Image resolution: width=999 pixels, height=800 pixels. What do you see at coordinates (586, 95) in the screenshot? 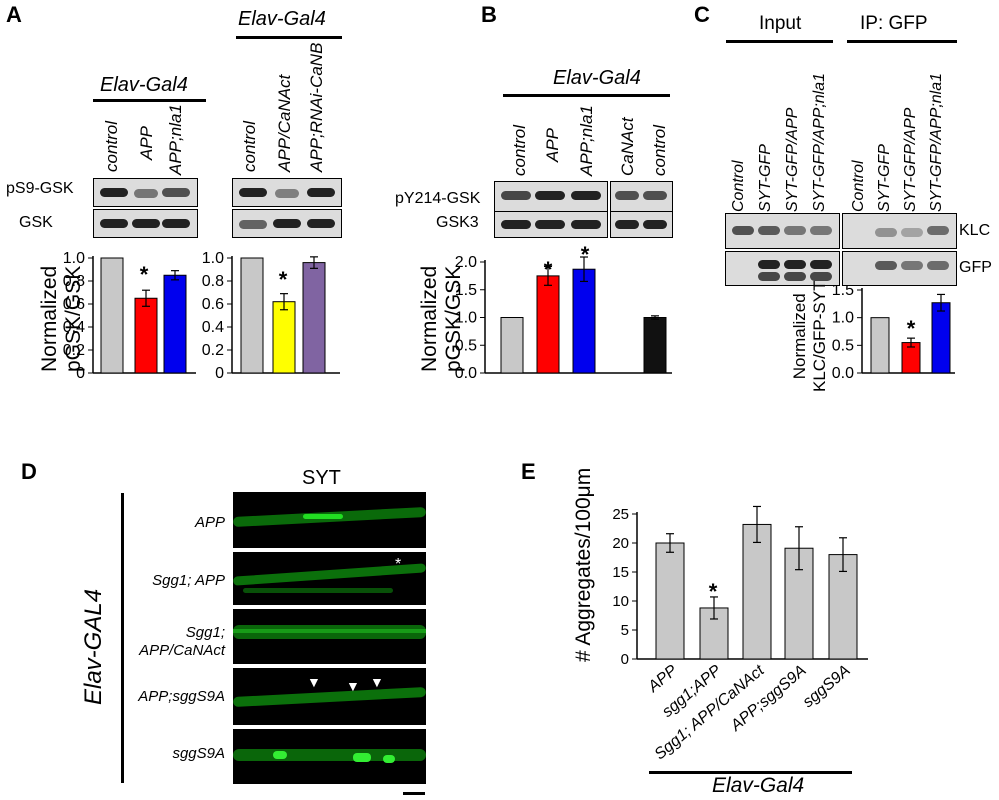
I see `panel-b-underline` at bounding box center [586, 95].